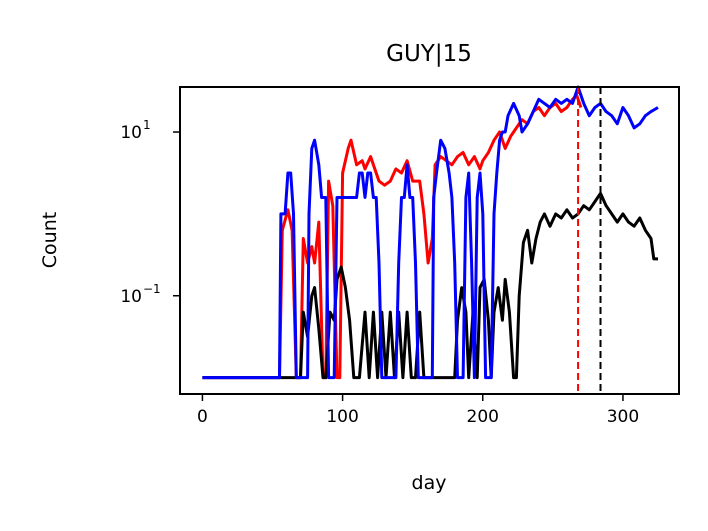  I want to click on chart-title: GUY|15, so click(429, 54).